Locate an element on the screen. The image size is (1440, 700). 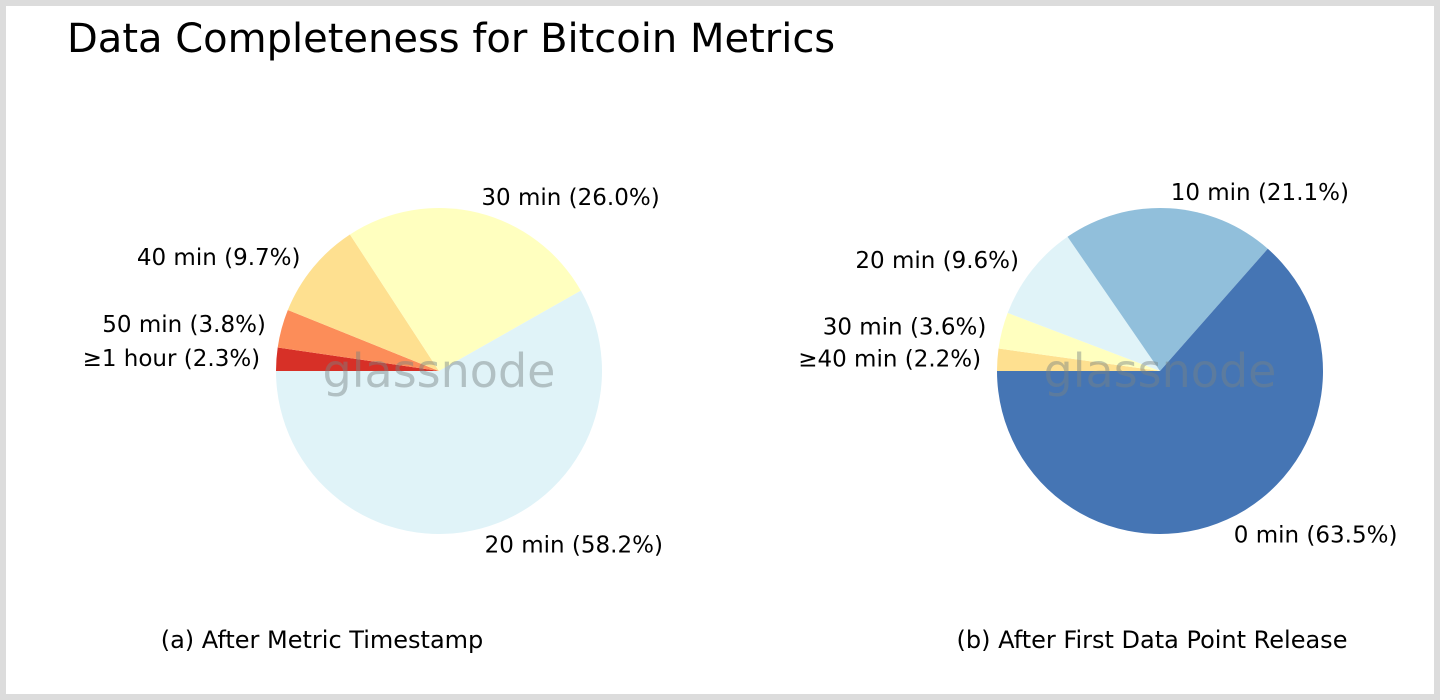
slice-label: ≥40 min (2.2%) is located at coordinates (889, 360).